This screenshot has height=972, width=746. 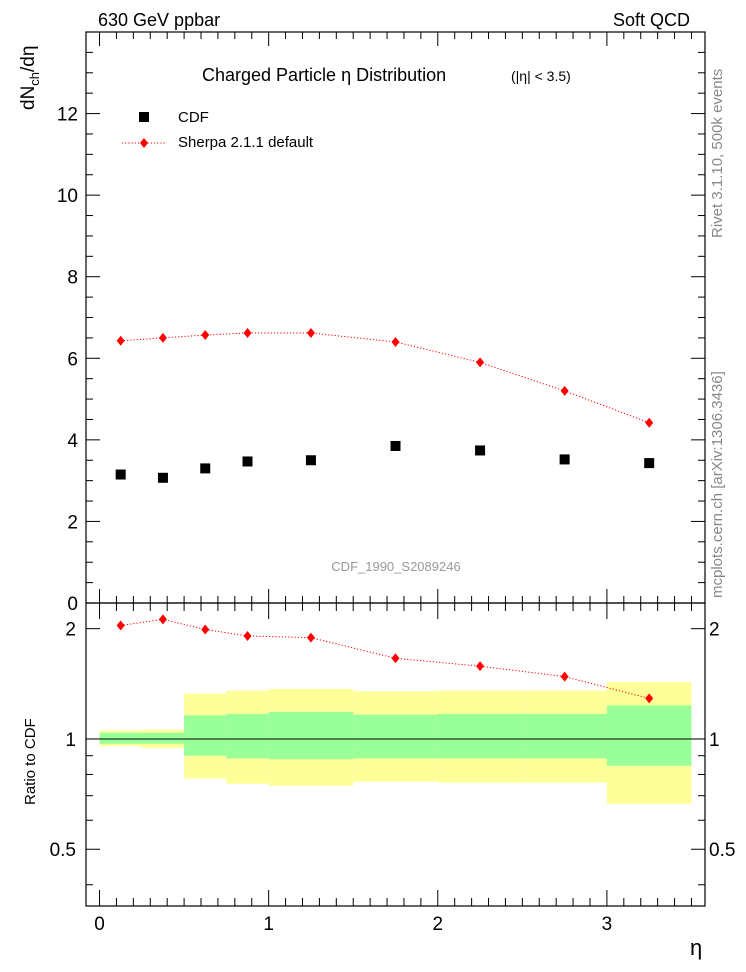 I want to click on main-y-tick-label: 10, so click(x=67, y=196).